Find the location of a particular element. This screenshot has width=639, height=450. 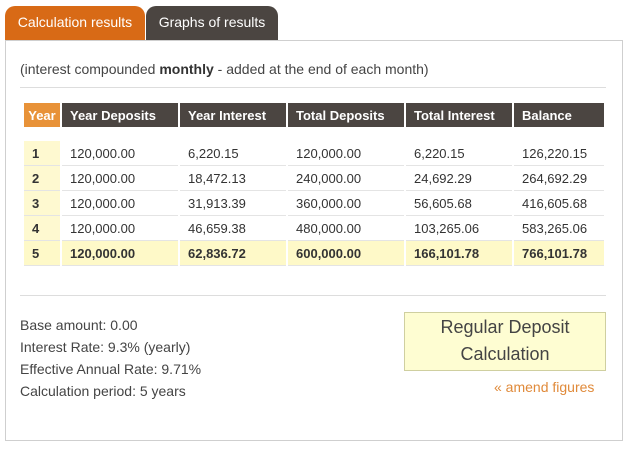

header-year-deposits: Year Deposits is located at coordinates (120, 115).